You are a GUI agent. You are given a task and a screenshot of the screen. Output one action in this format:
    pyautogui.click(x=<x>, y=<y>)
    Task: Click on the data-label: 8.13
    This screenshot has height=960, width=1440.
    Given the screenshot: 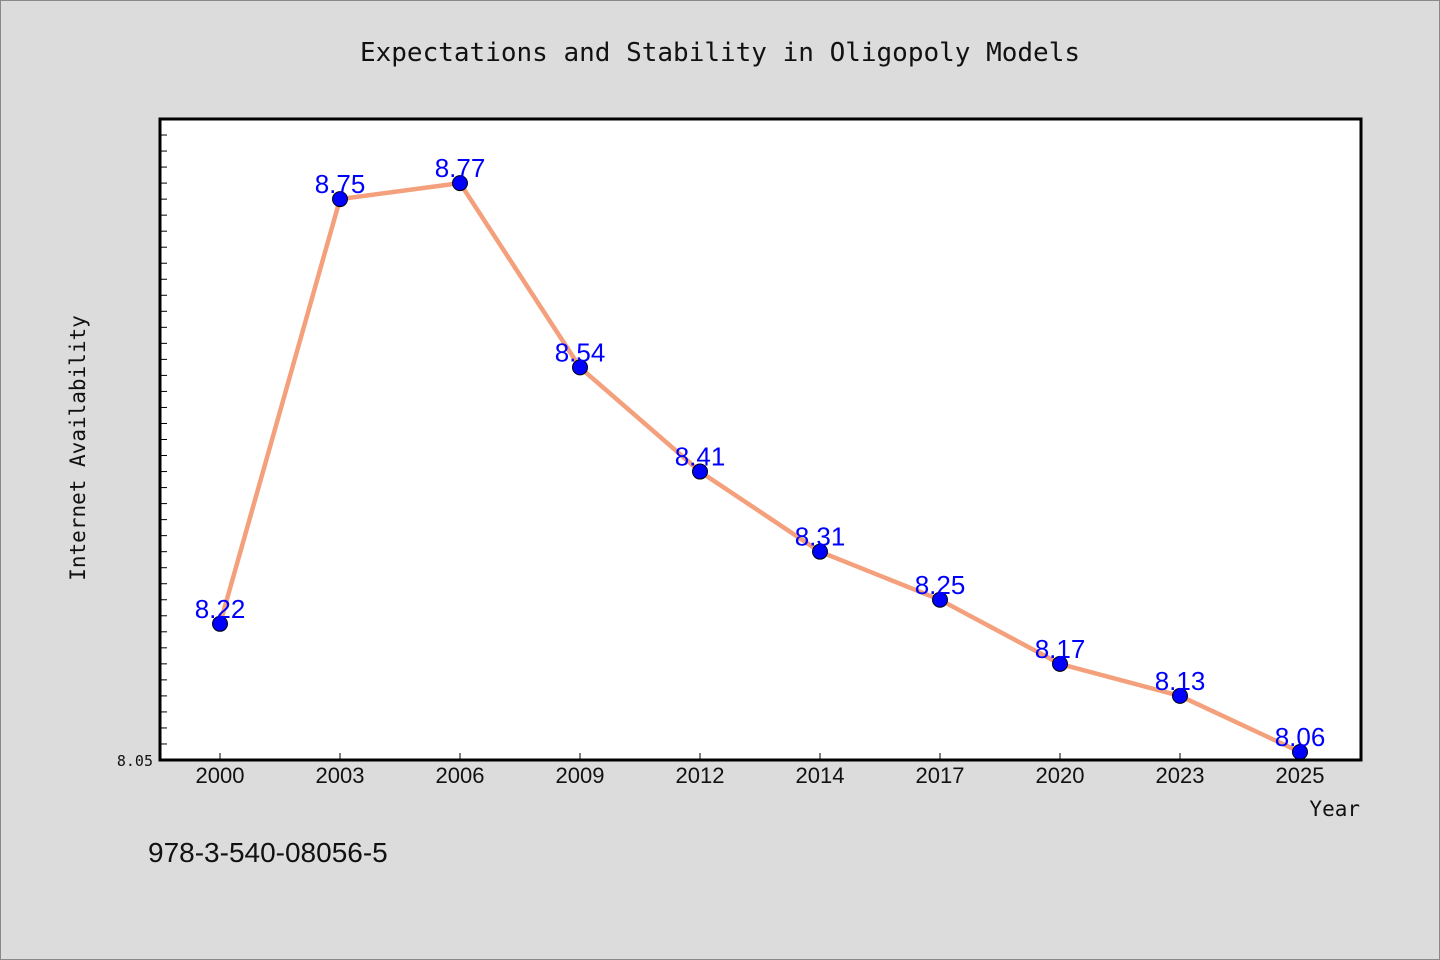 What is the action you would take?
    pyautogui.click(x=1180, y=681)
    